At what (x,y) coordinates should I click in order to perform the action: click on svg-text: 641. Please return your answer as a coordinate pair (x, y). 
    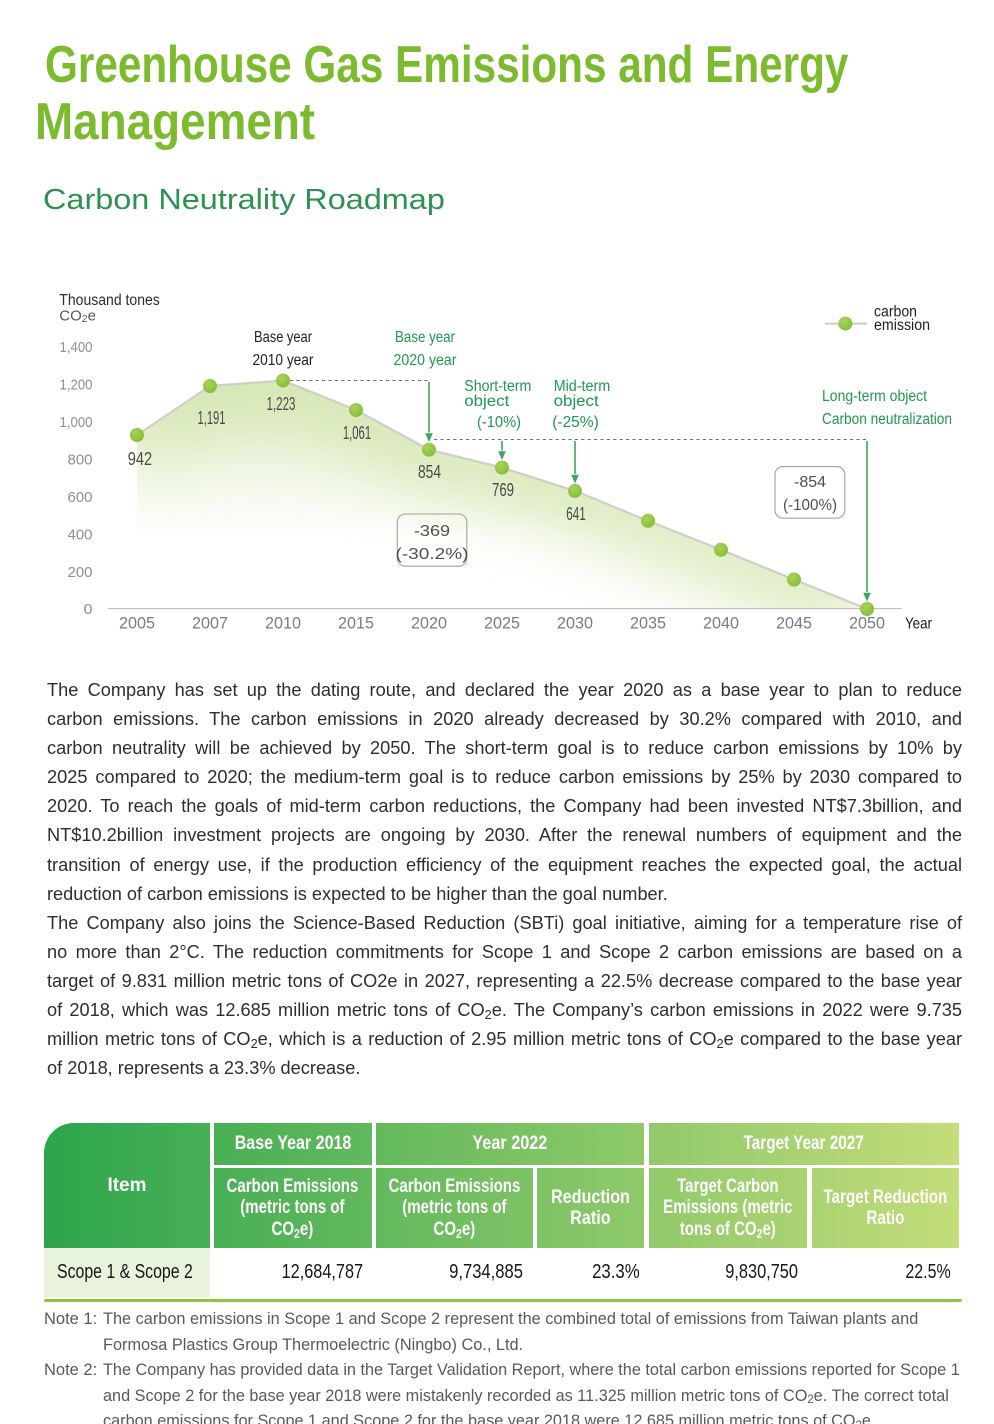
    Looking at the image, I should click on (576, 514).